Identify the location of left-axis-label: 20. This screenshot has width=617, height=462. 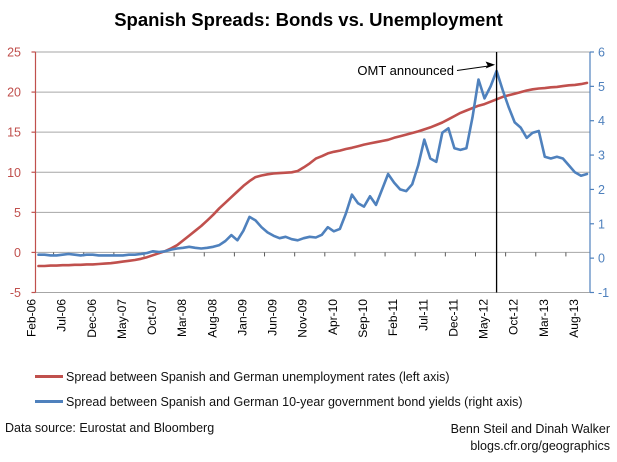
(14, 93).